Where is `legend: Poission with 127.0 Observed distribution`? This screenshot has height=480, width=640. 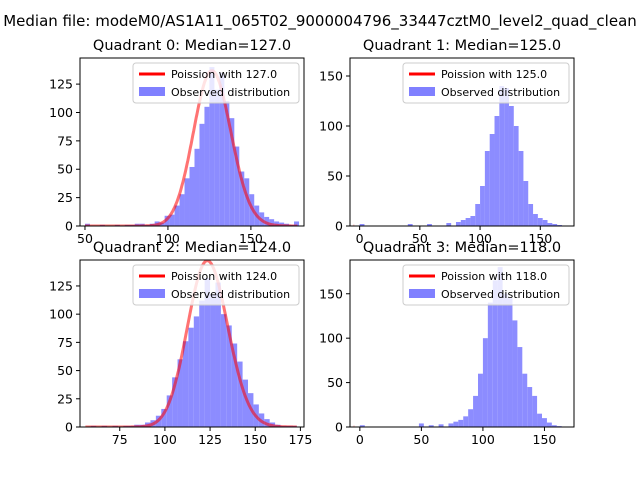
legend: Poission with 127.0 Observed distribution is located at coordinates (216, 83).